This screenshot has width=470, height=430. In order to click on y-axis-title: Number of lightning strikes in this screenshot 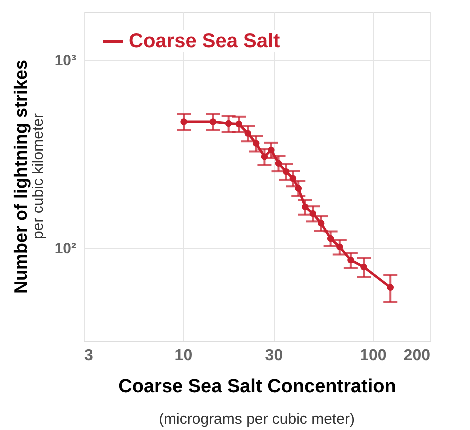, I will do `click(20, 177)`.